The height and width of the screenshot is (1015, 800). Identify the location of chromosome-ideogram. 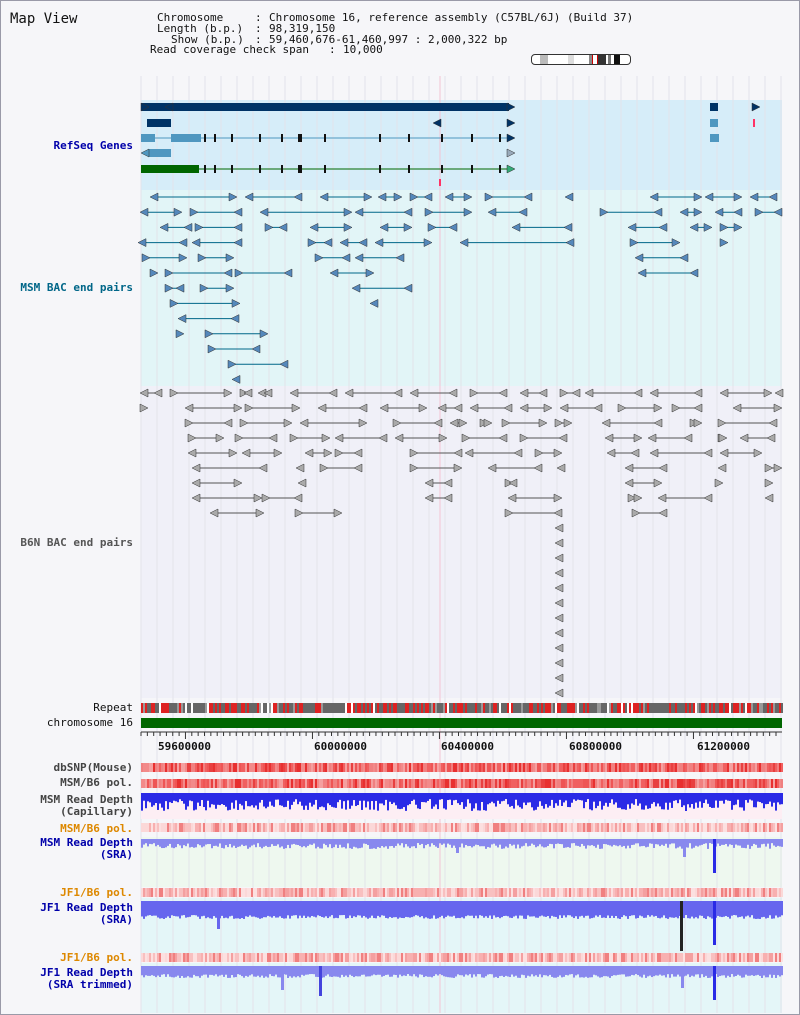
(581, 59).